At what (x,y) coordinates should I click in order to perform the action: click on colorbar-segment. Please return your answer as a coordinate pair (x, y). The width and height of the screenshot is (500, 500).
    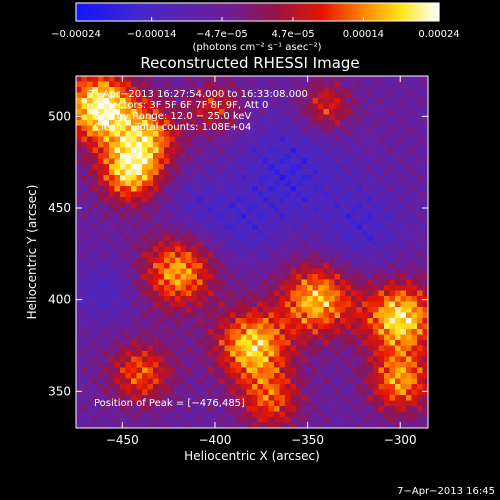
    Looking at the image, I should click on (348, 12).